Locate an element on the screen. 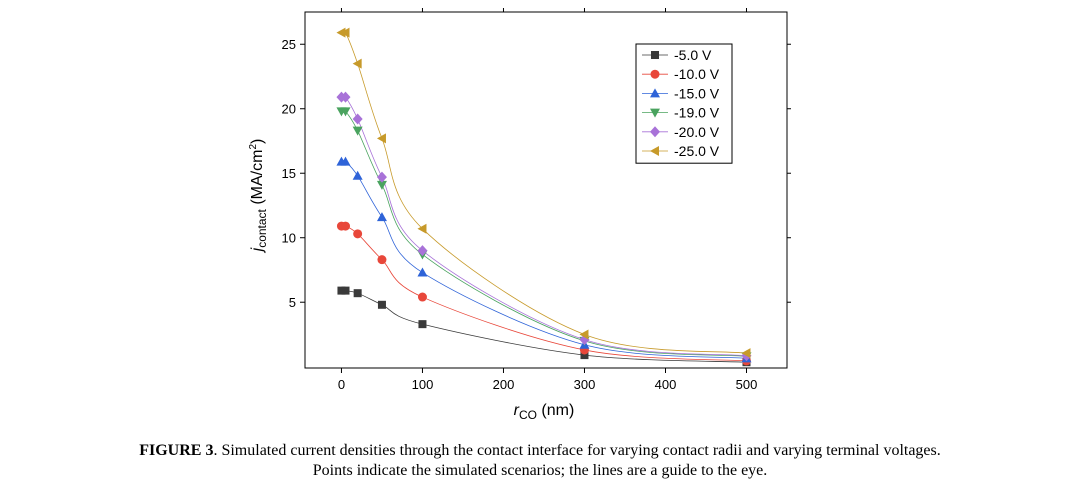 The width and height of the screenshot is (1080, 504). legend-item: -10.0 V is located at coordinates (681, 74).